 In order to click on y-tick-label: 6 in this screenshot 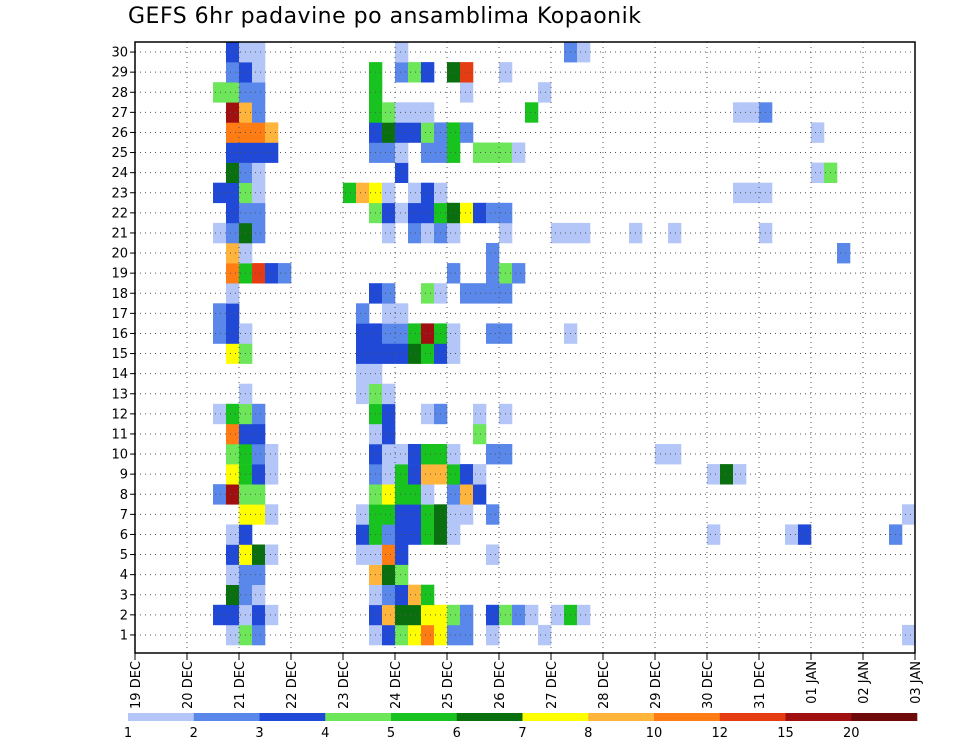, I will do `click(124, 535)`.